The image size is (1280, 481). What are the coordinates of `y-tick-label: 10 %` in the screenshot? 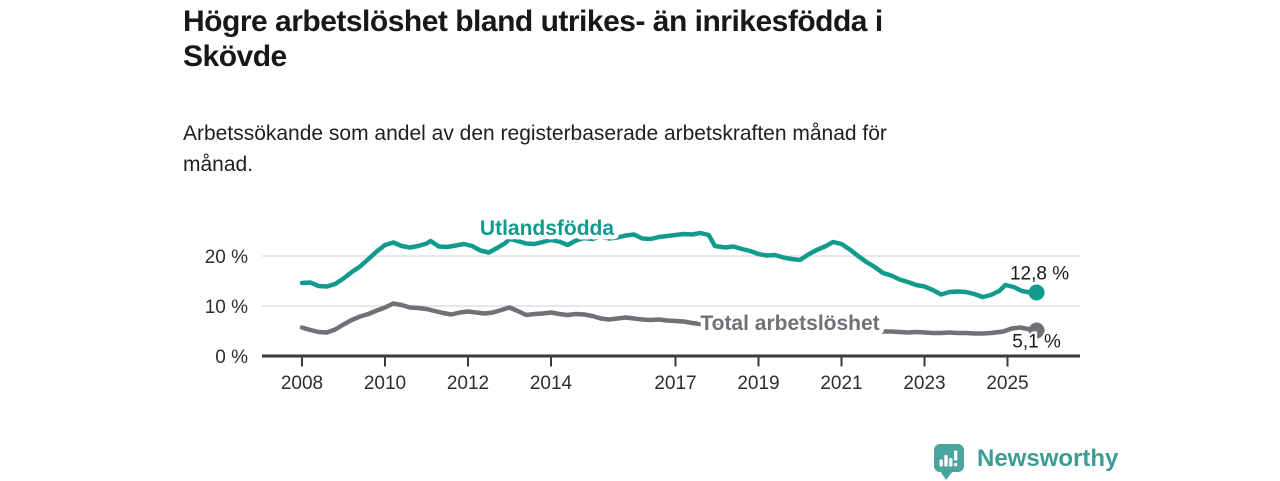 It's located at (226, 307).